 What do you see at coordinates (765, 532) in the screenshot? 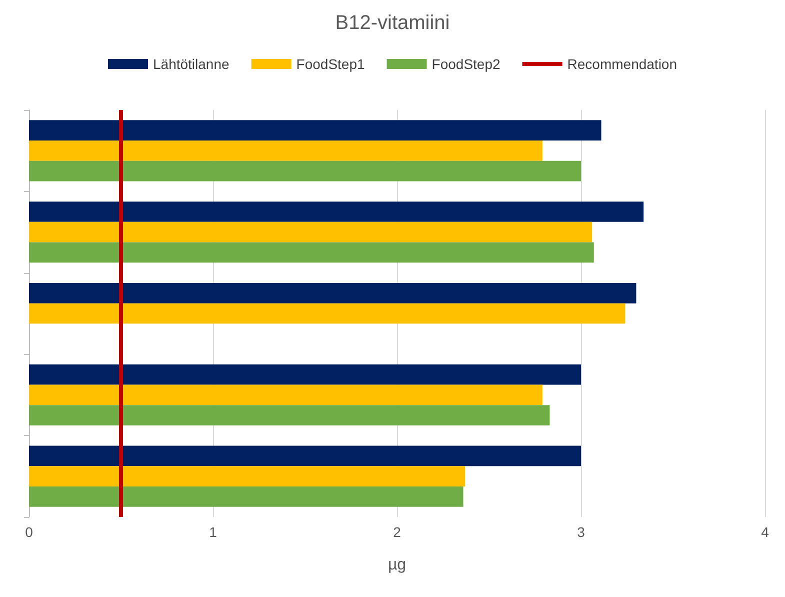
I see `x-tick-label: 4` at bounding box center [765, 532].